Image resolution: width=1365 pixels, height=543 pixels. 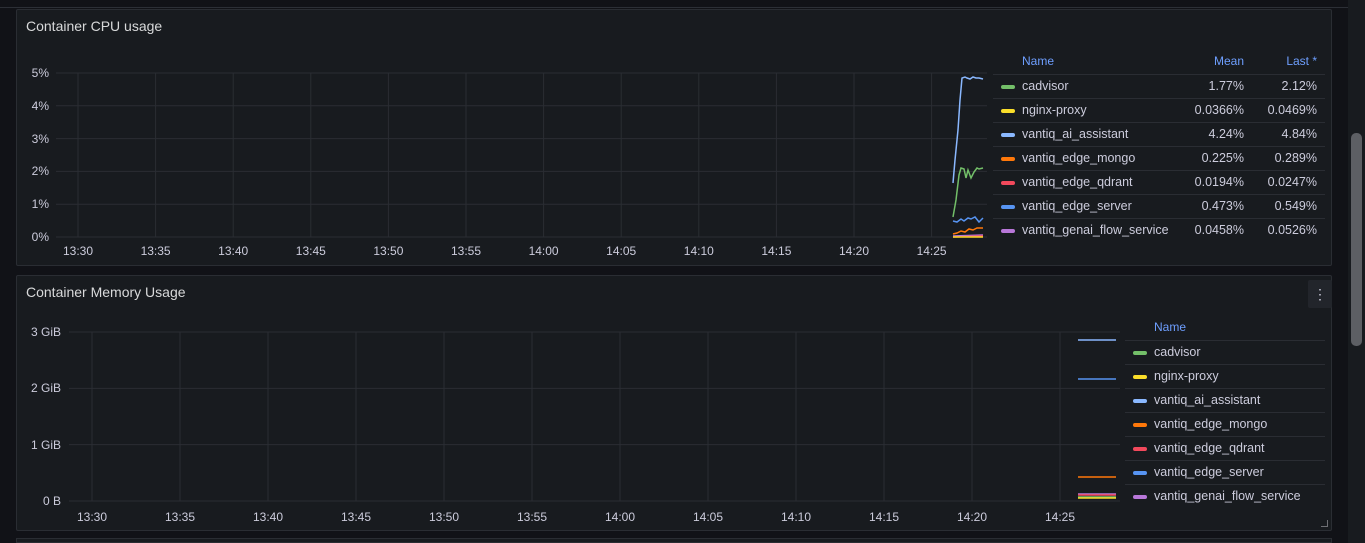 I want to click on legend-item-vantiq-ai-assistant: vantiq_ai_assistant 4.24% 4.84%, so click(x=1159, y=134).